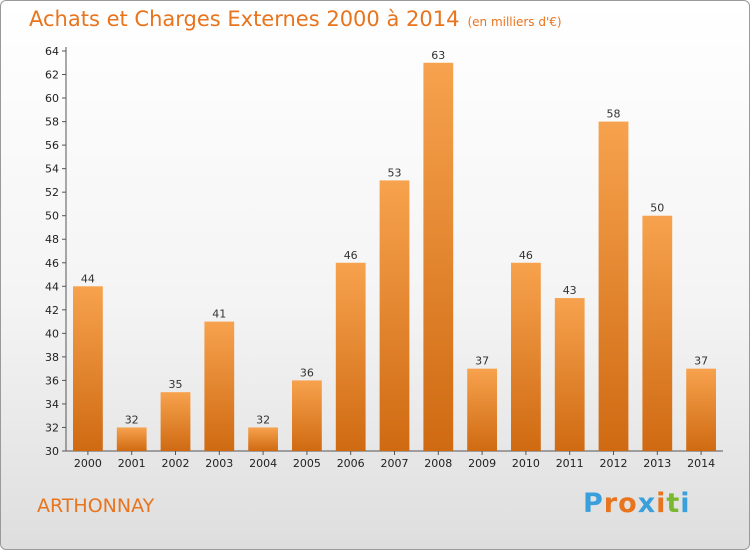  I want to click on y-tick-label: 62, so click(52, 75).